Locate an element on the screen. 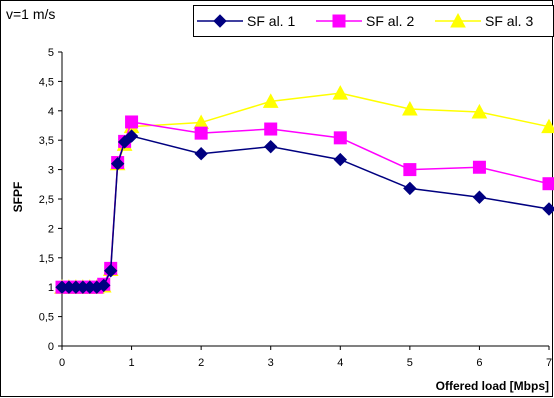 Image resolution: width=554 pixels, height=398 pixels. legend-box is located at coordinates (373, 21).